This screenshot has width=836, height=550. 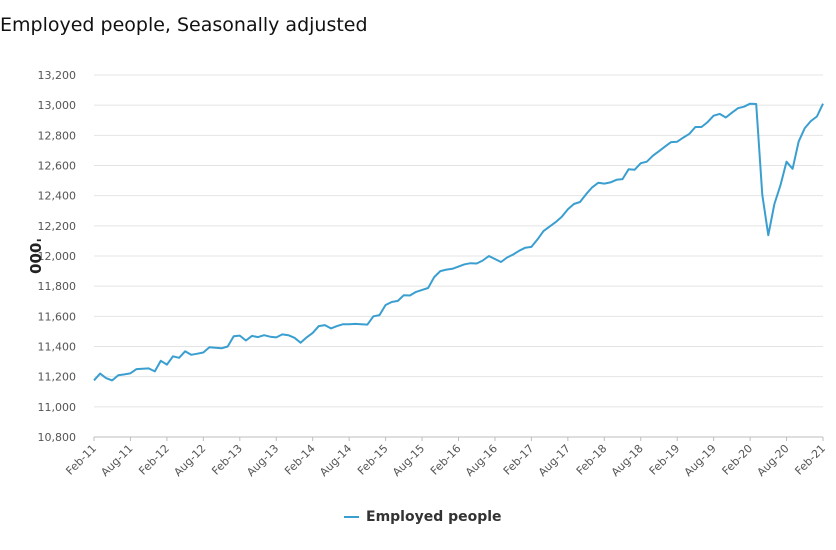 I want to click on y-tick-label: 11,400, so click(x=57, y=347).